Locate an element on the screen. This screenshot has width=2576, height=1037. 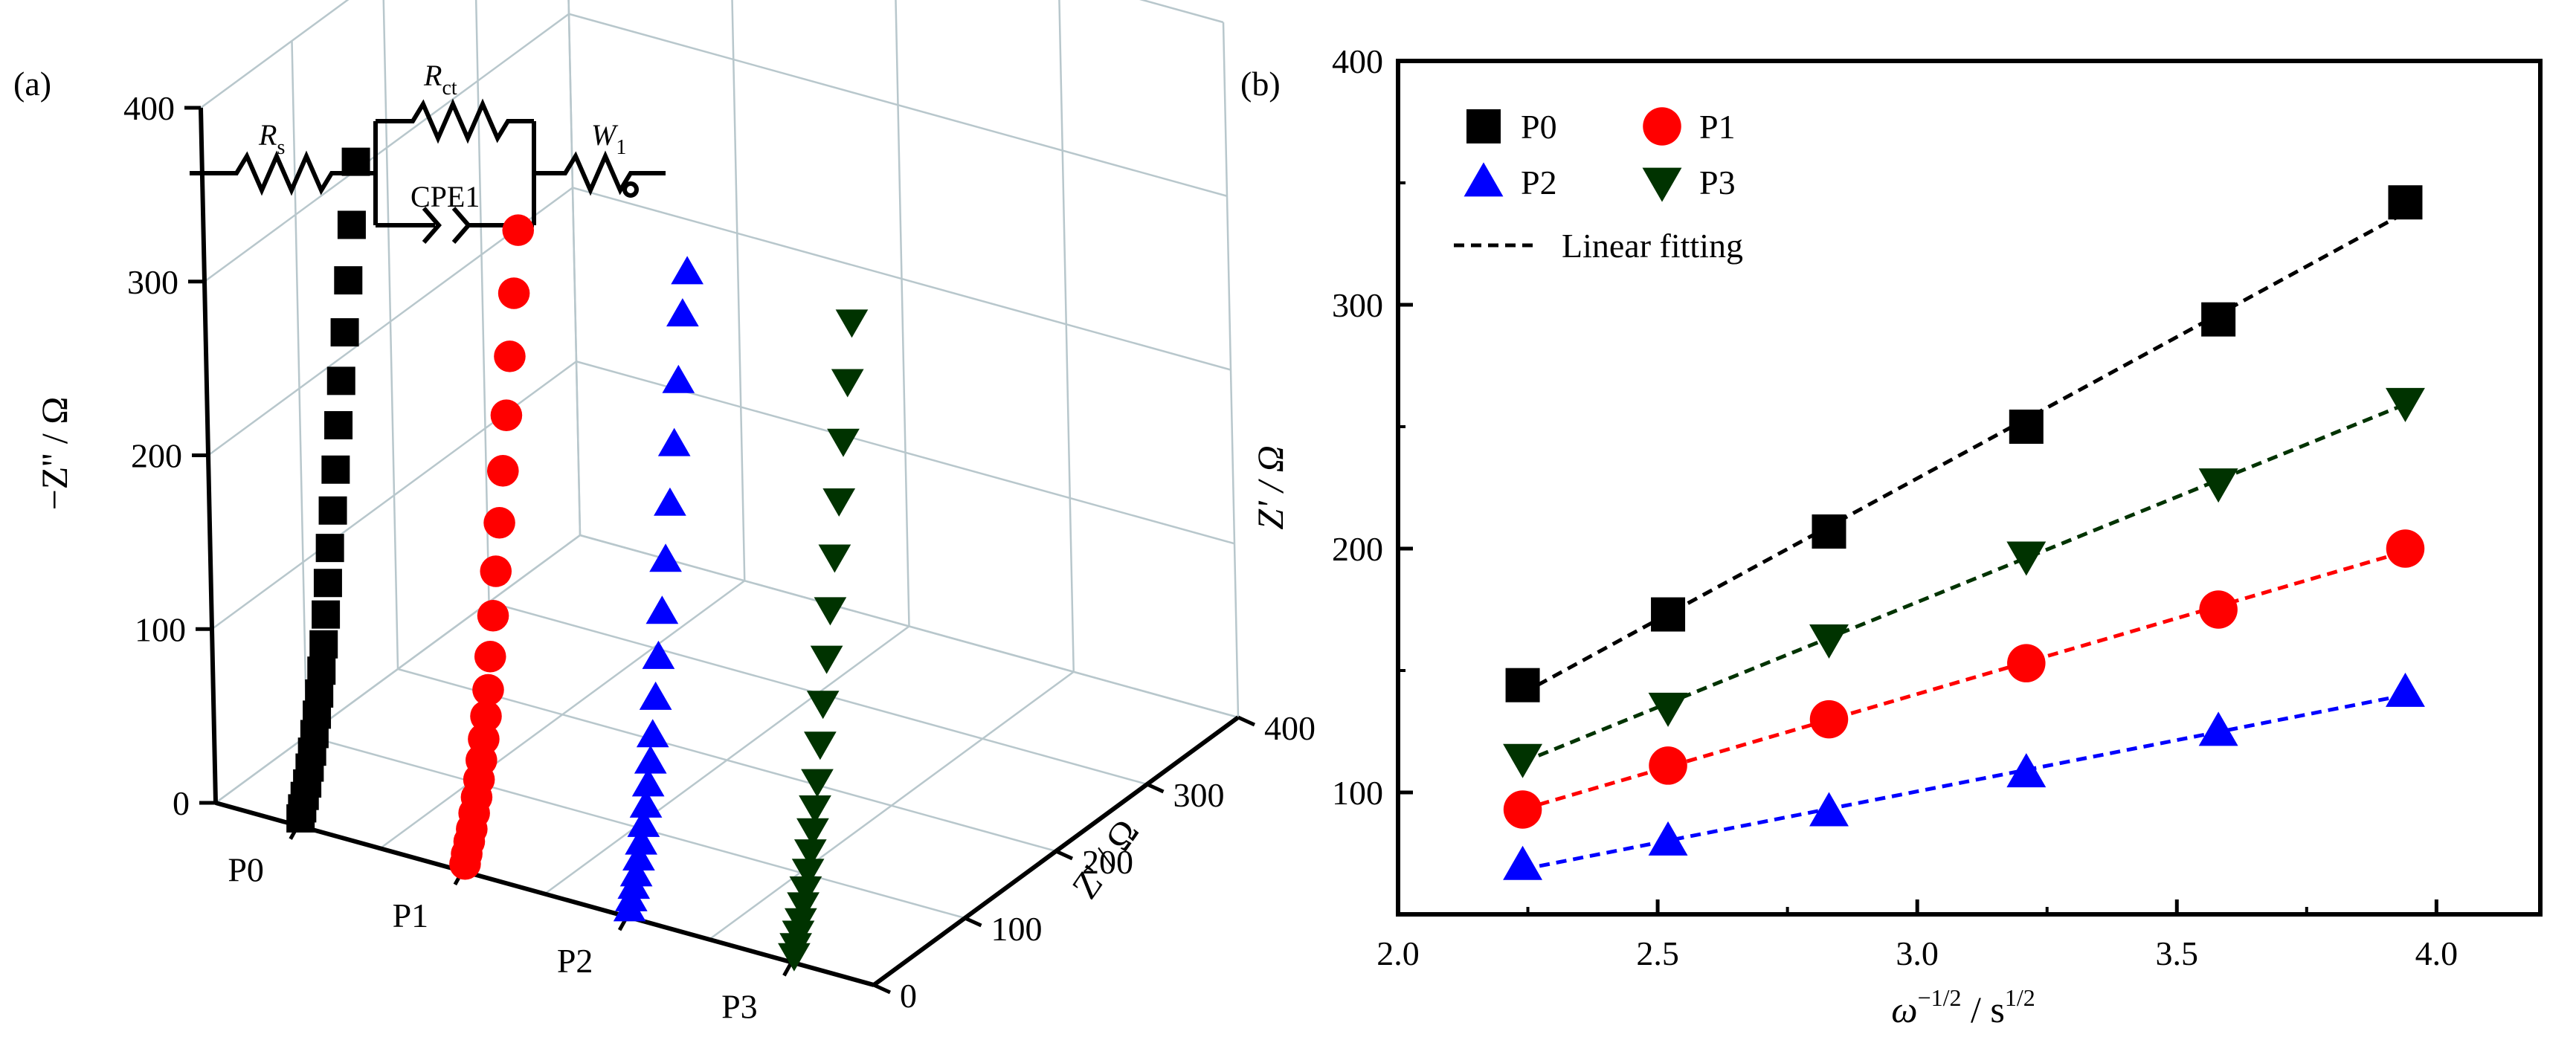
panel-a-z-axis-title: −Z'' / Ω is located at coordinates (54, 454).